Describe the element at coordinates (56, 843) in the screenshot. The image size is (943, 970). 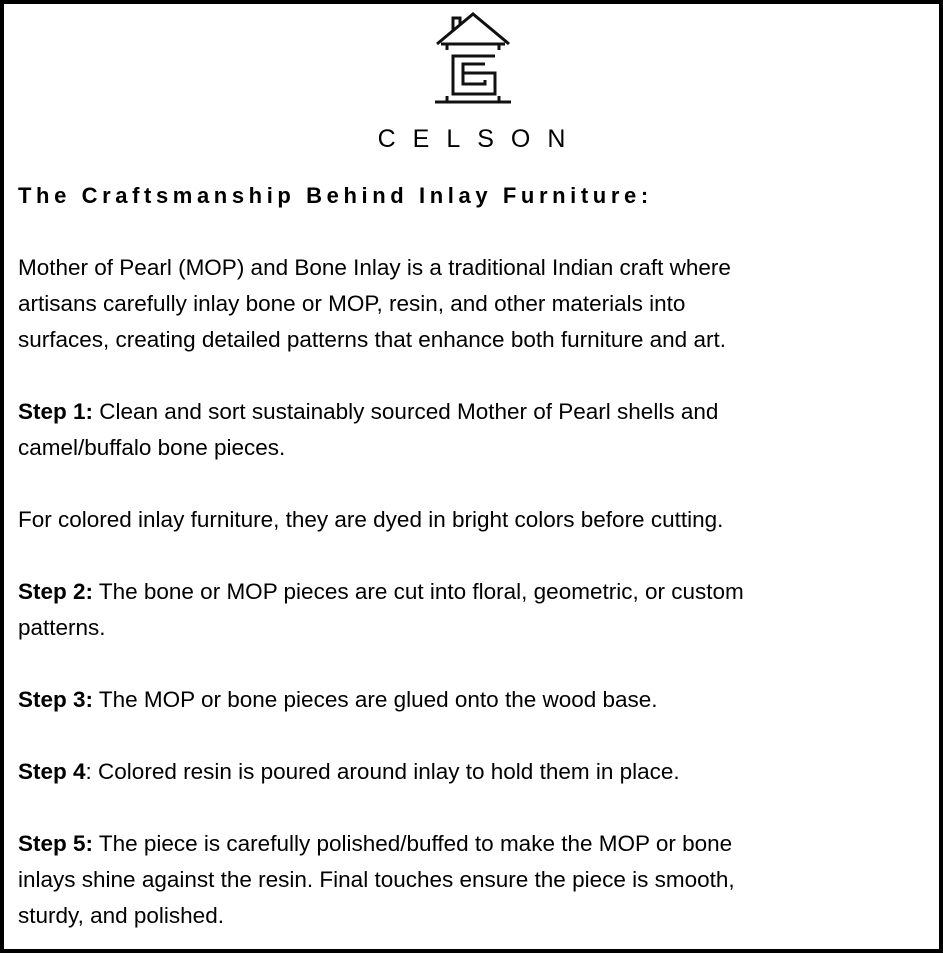
I see `step-label: Step 5:` at that location.